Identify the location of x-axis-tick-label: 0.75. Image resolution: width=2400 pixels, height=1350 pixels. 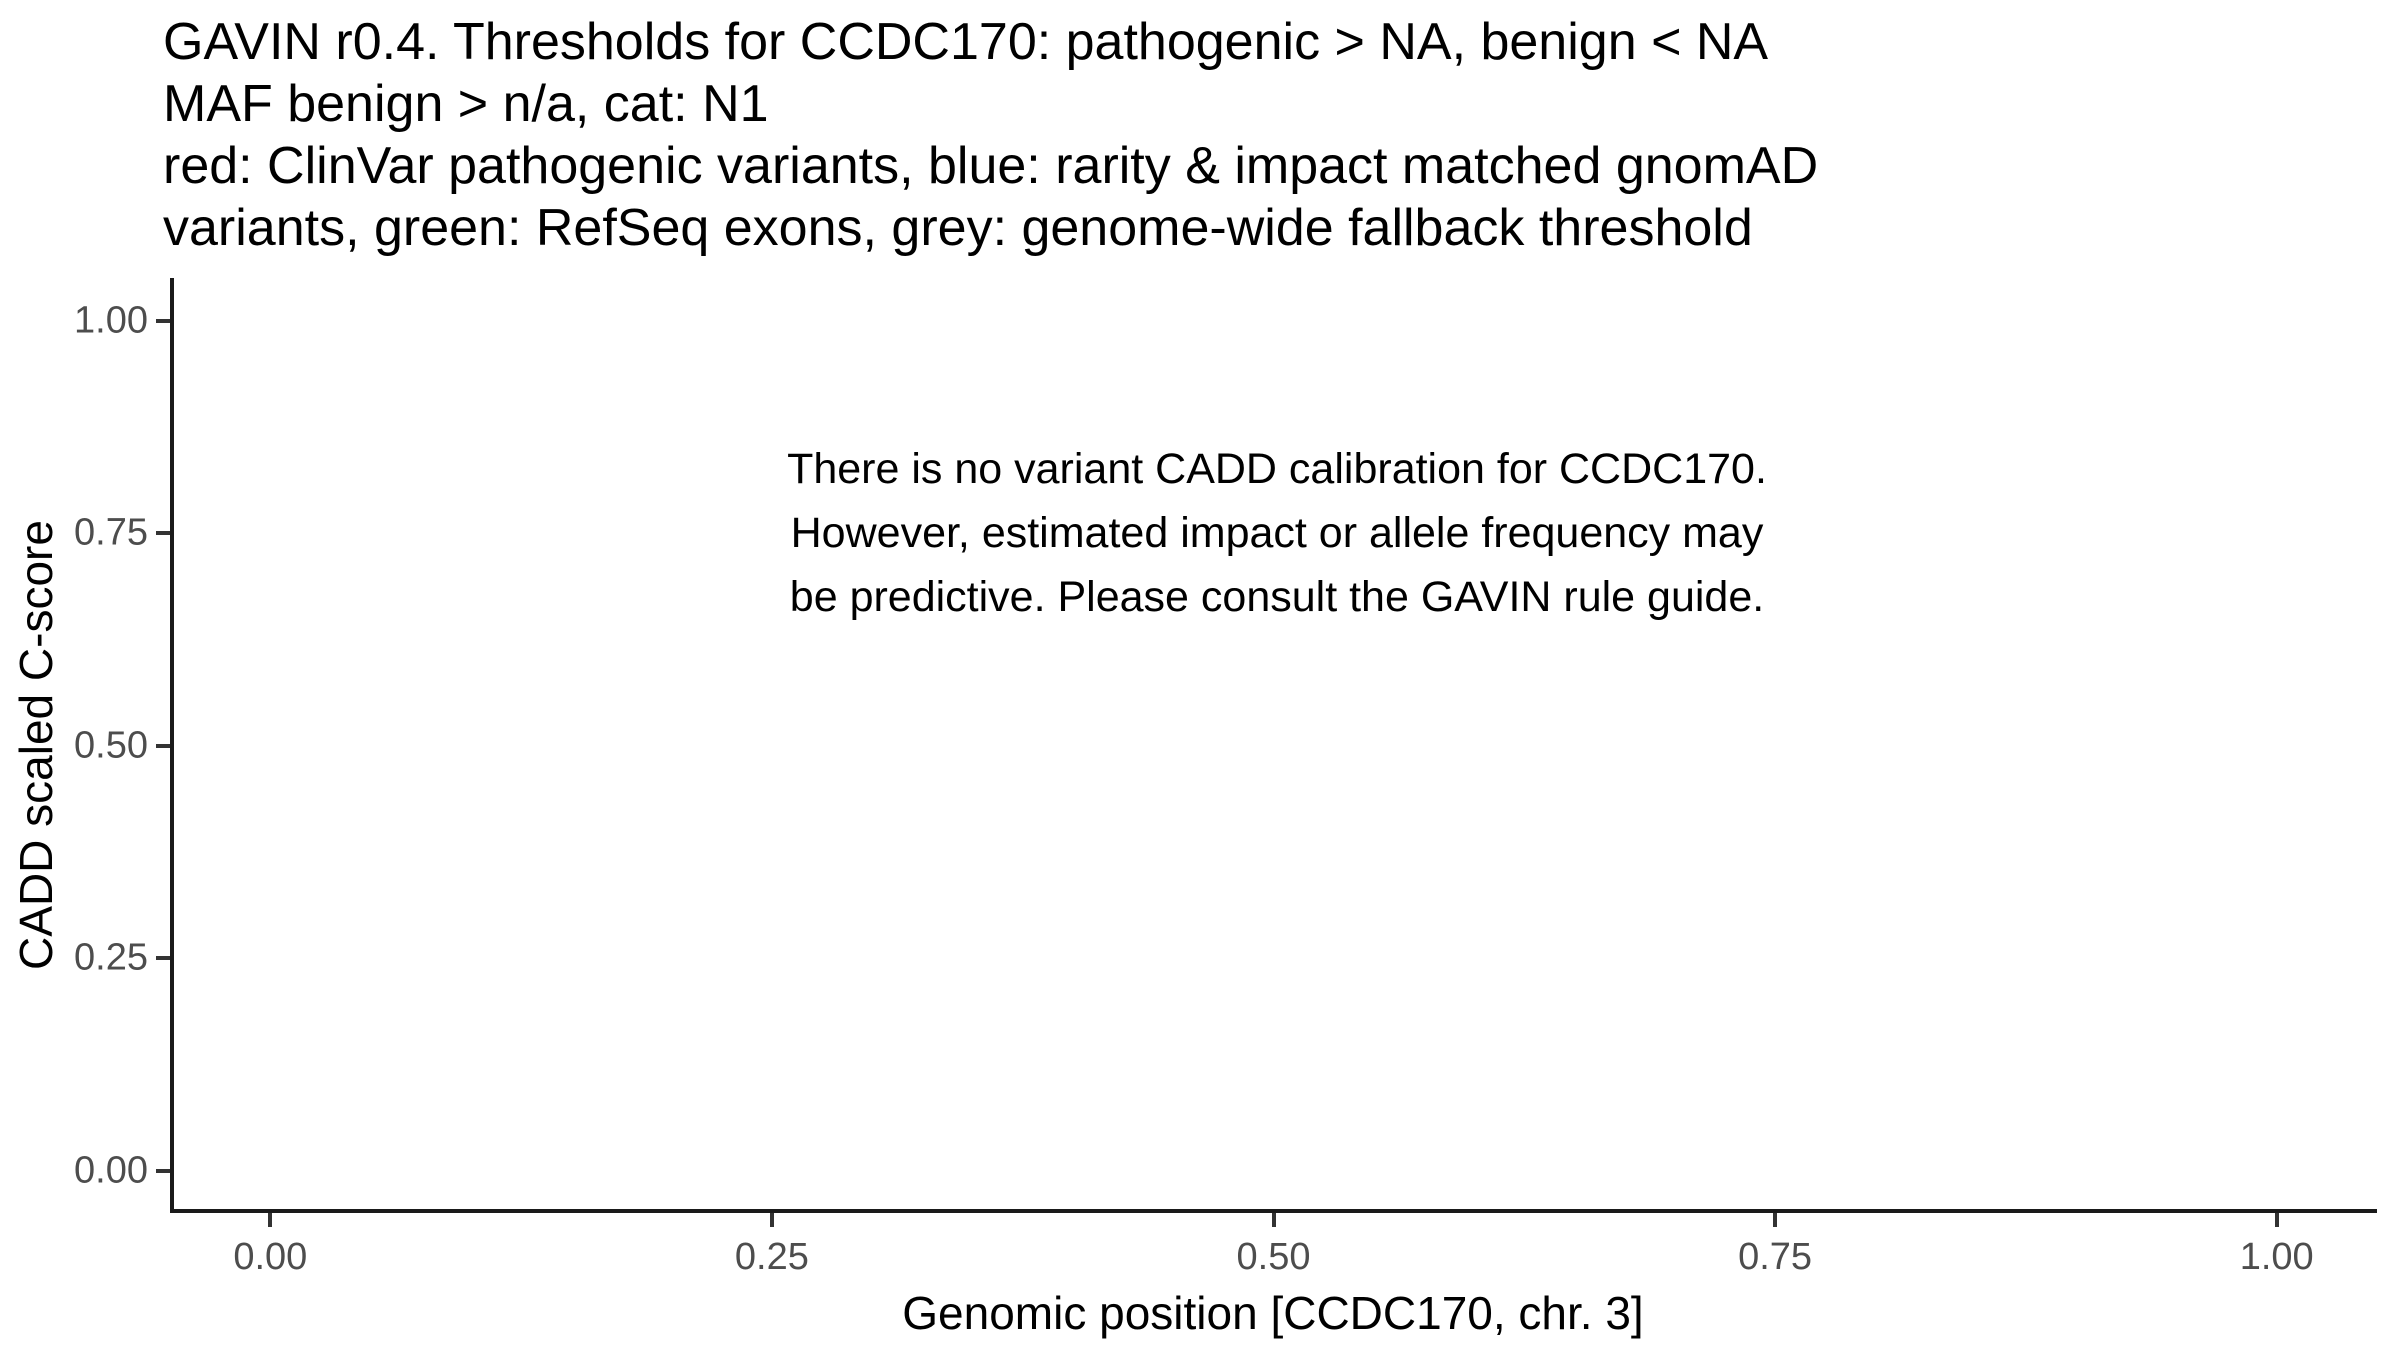
(1775, 1257).